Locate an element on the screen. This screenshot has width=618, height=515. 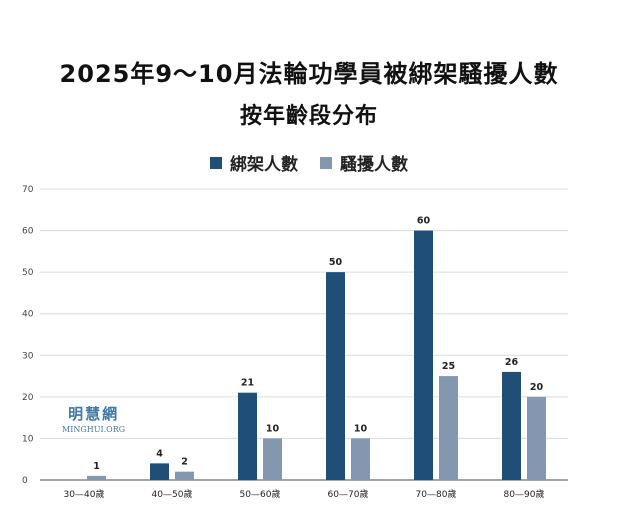
y-tick-label: 0 is located at coordinates (25, 481).